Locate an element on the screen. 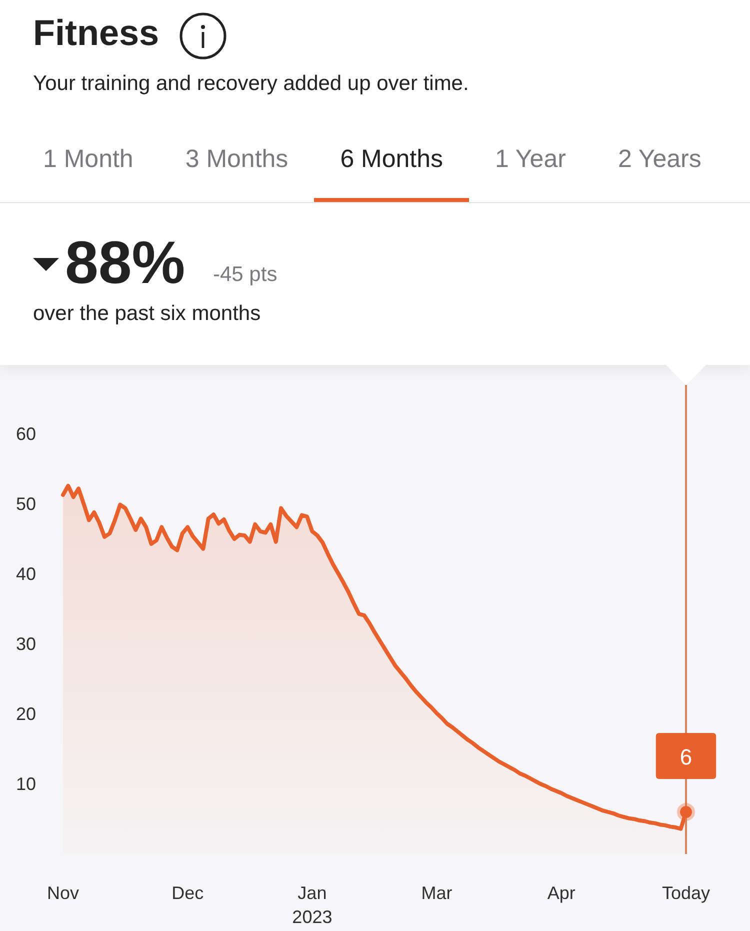  x-tick-label: Dec is located at coordinates (188, 893).